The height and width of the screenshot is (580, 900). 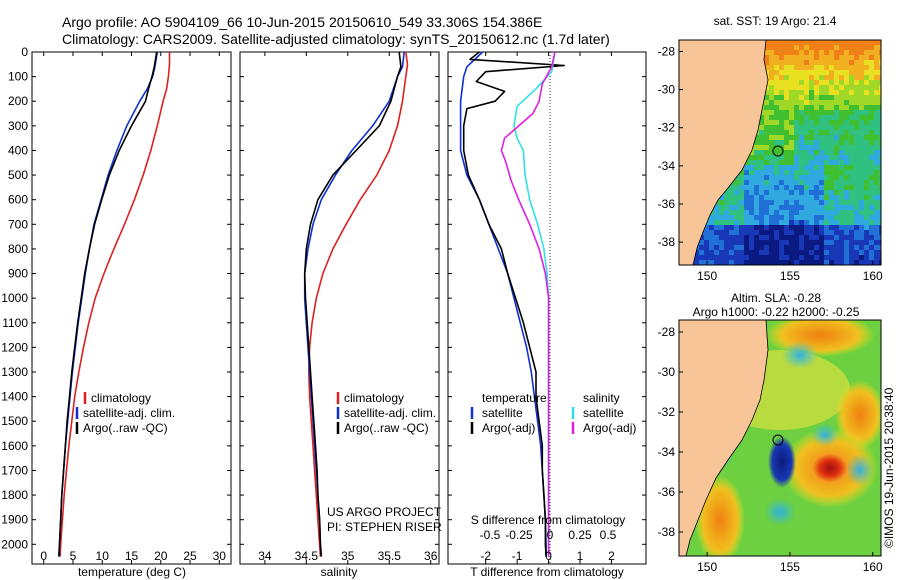 I want to click on x-tick-label: 35.5, so click(x=390, y=556).